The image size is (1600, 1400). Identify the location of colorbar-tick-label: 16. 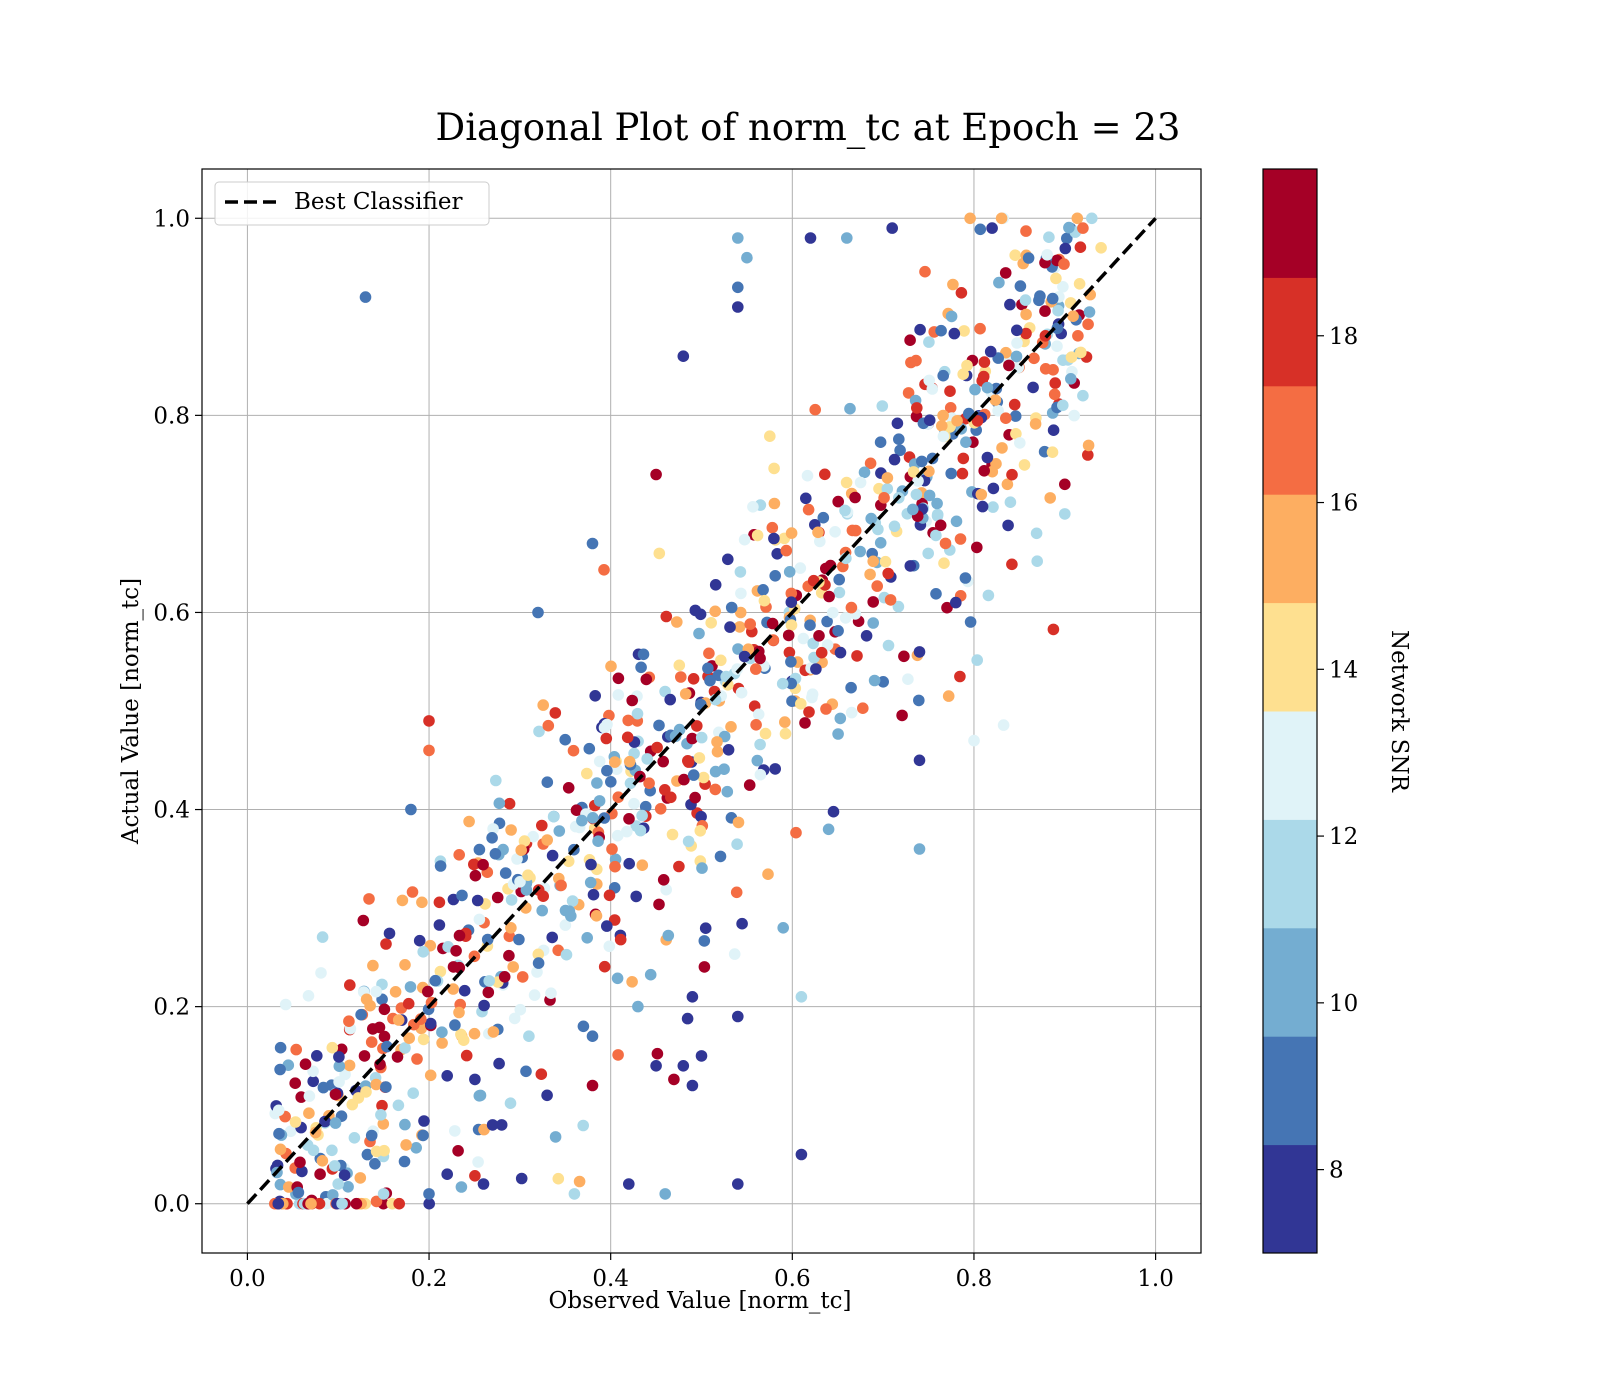
(1343, 504).